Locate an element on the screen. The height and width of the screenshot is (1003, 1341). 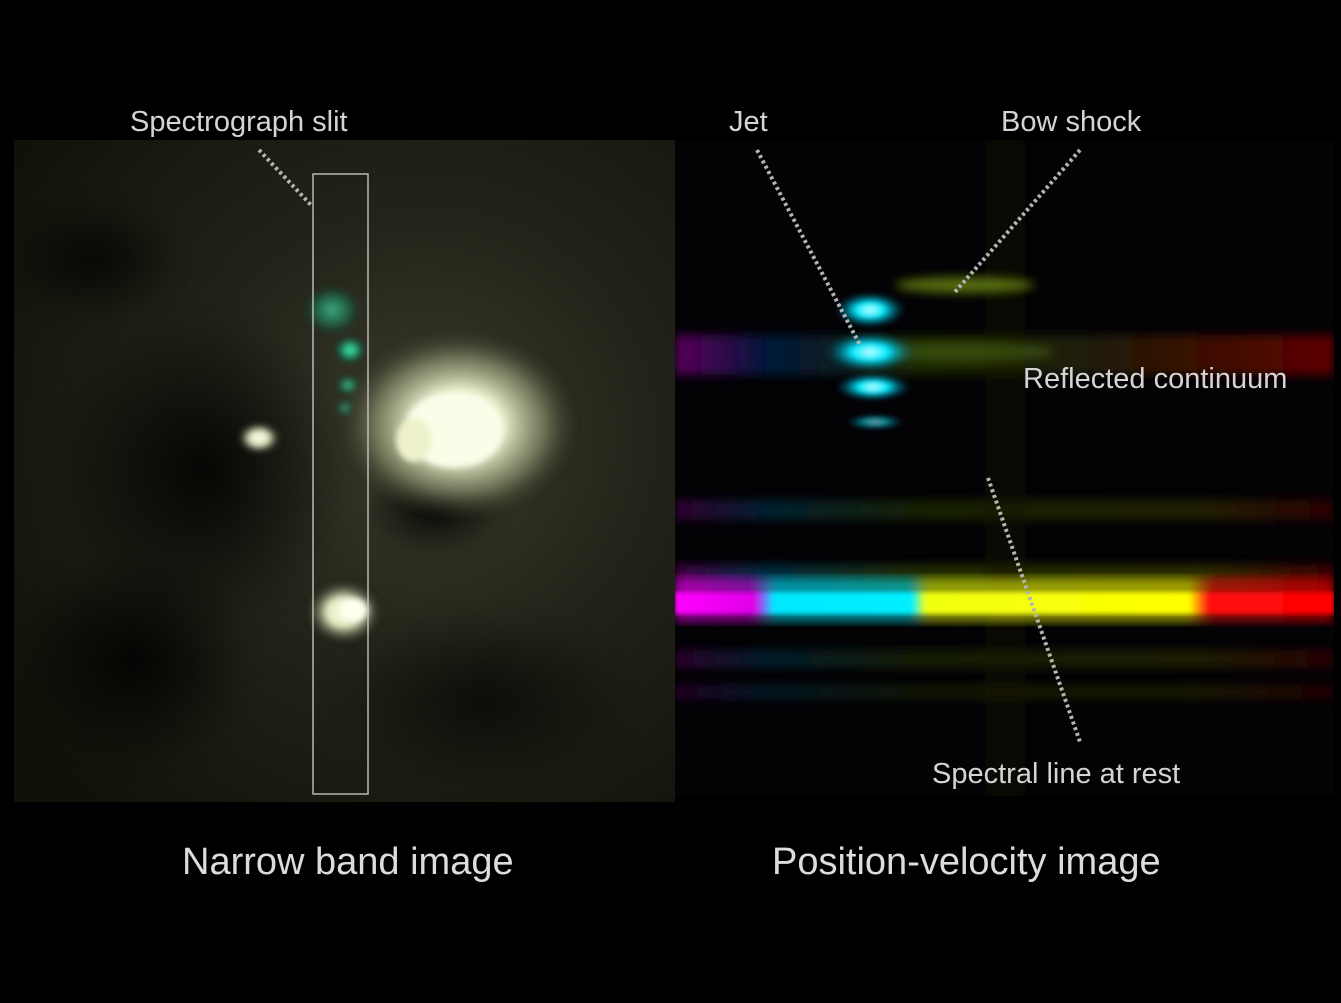
rest-spectral-band is located at coordinates (1004, 600).